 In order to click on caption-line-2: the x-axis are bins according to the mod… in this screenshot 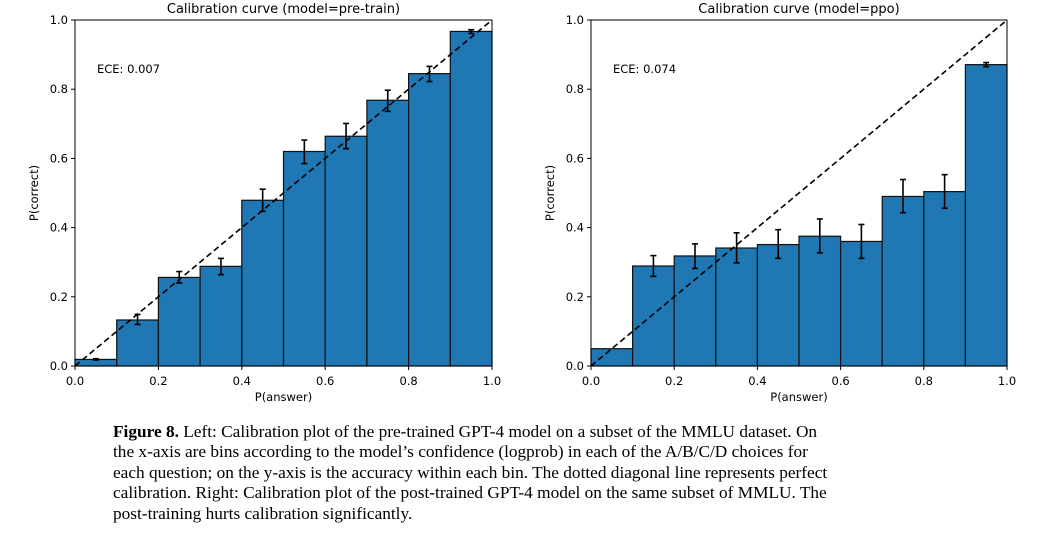, I will do `click(460, 452)`.